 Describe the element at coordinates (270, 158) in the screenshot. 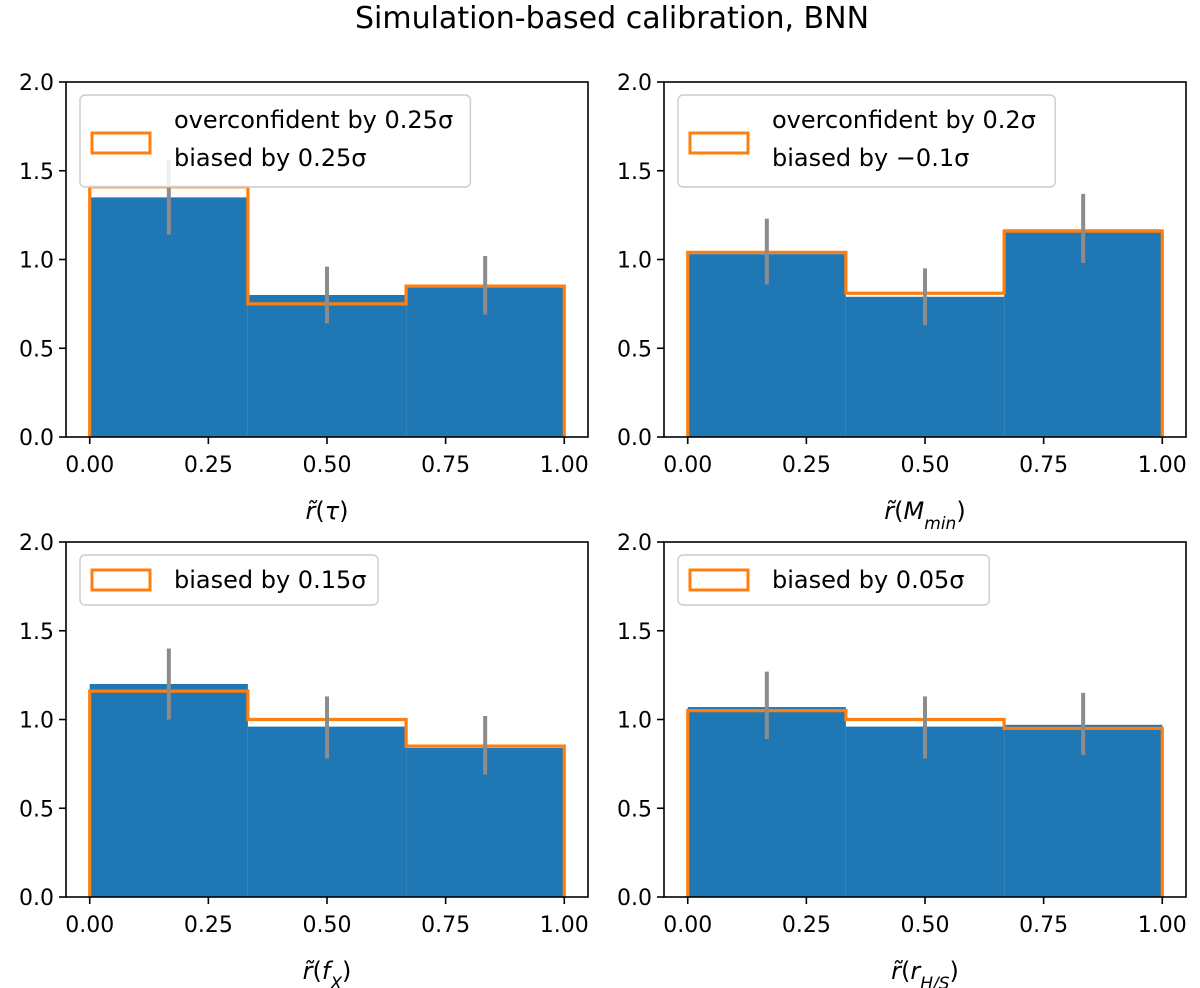

I see `legend-label: biased by 0.25σ` at that location.